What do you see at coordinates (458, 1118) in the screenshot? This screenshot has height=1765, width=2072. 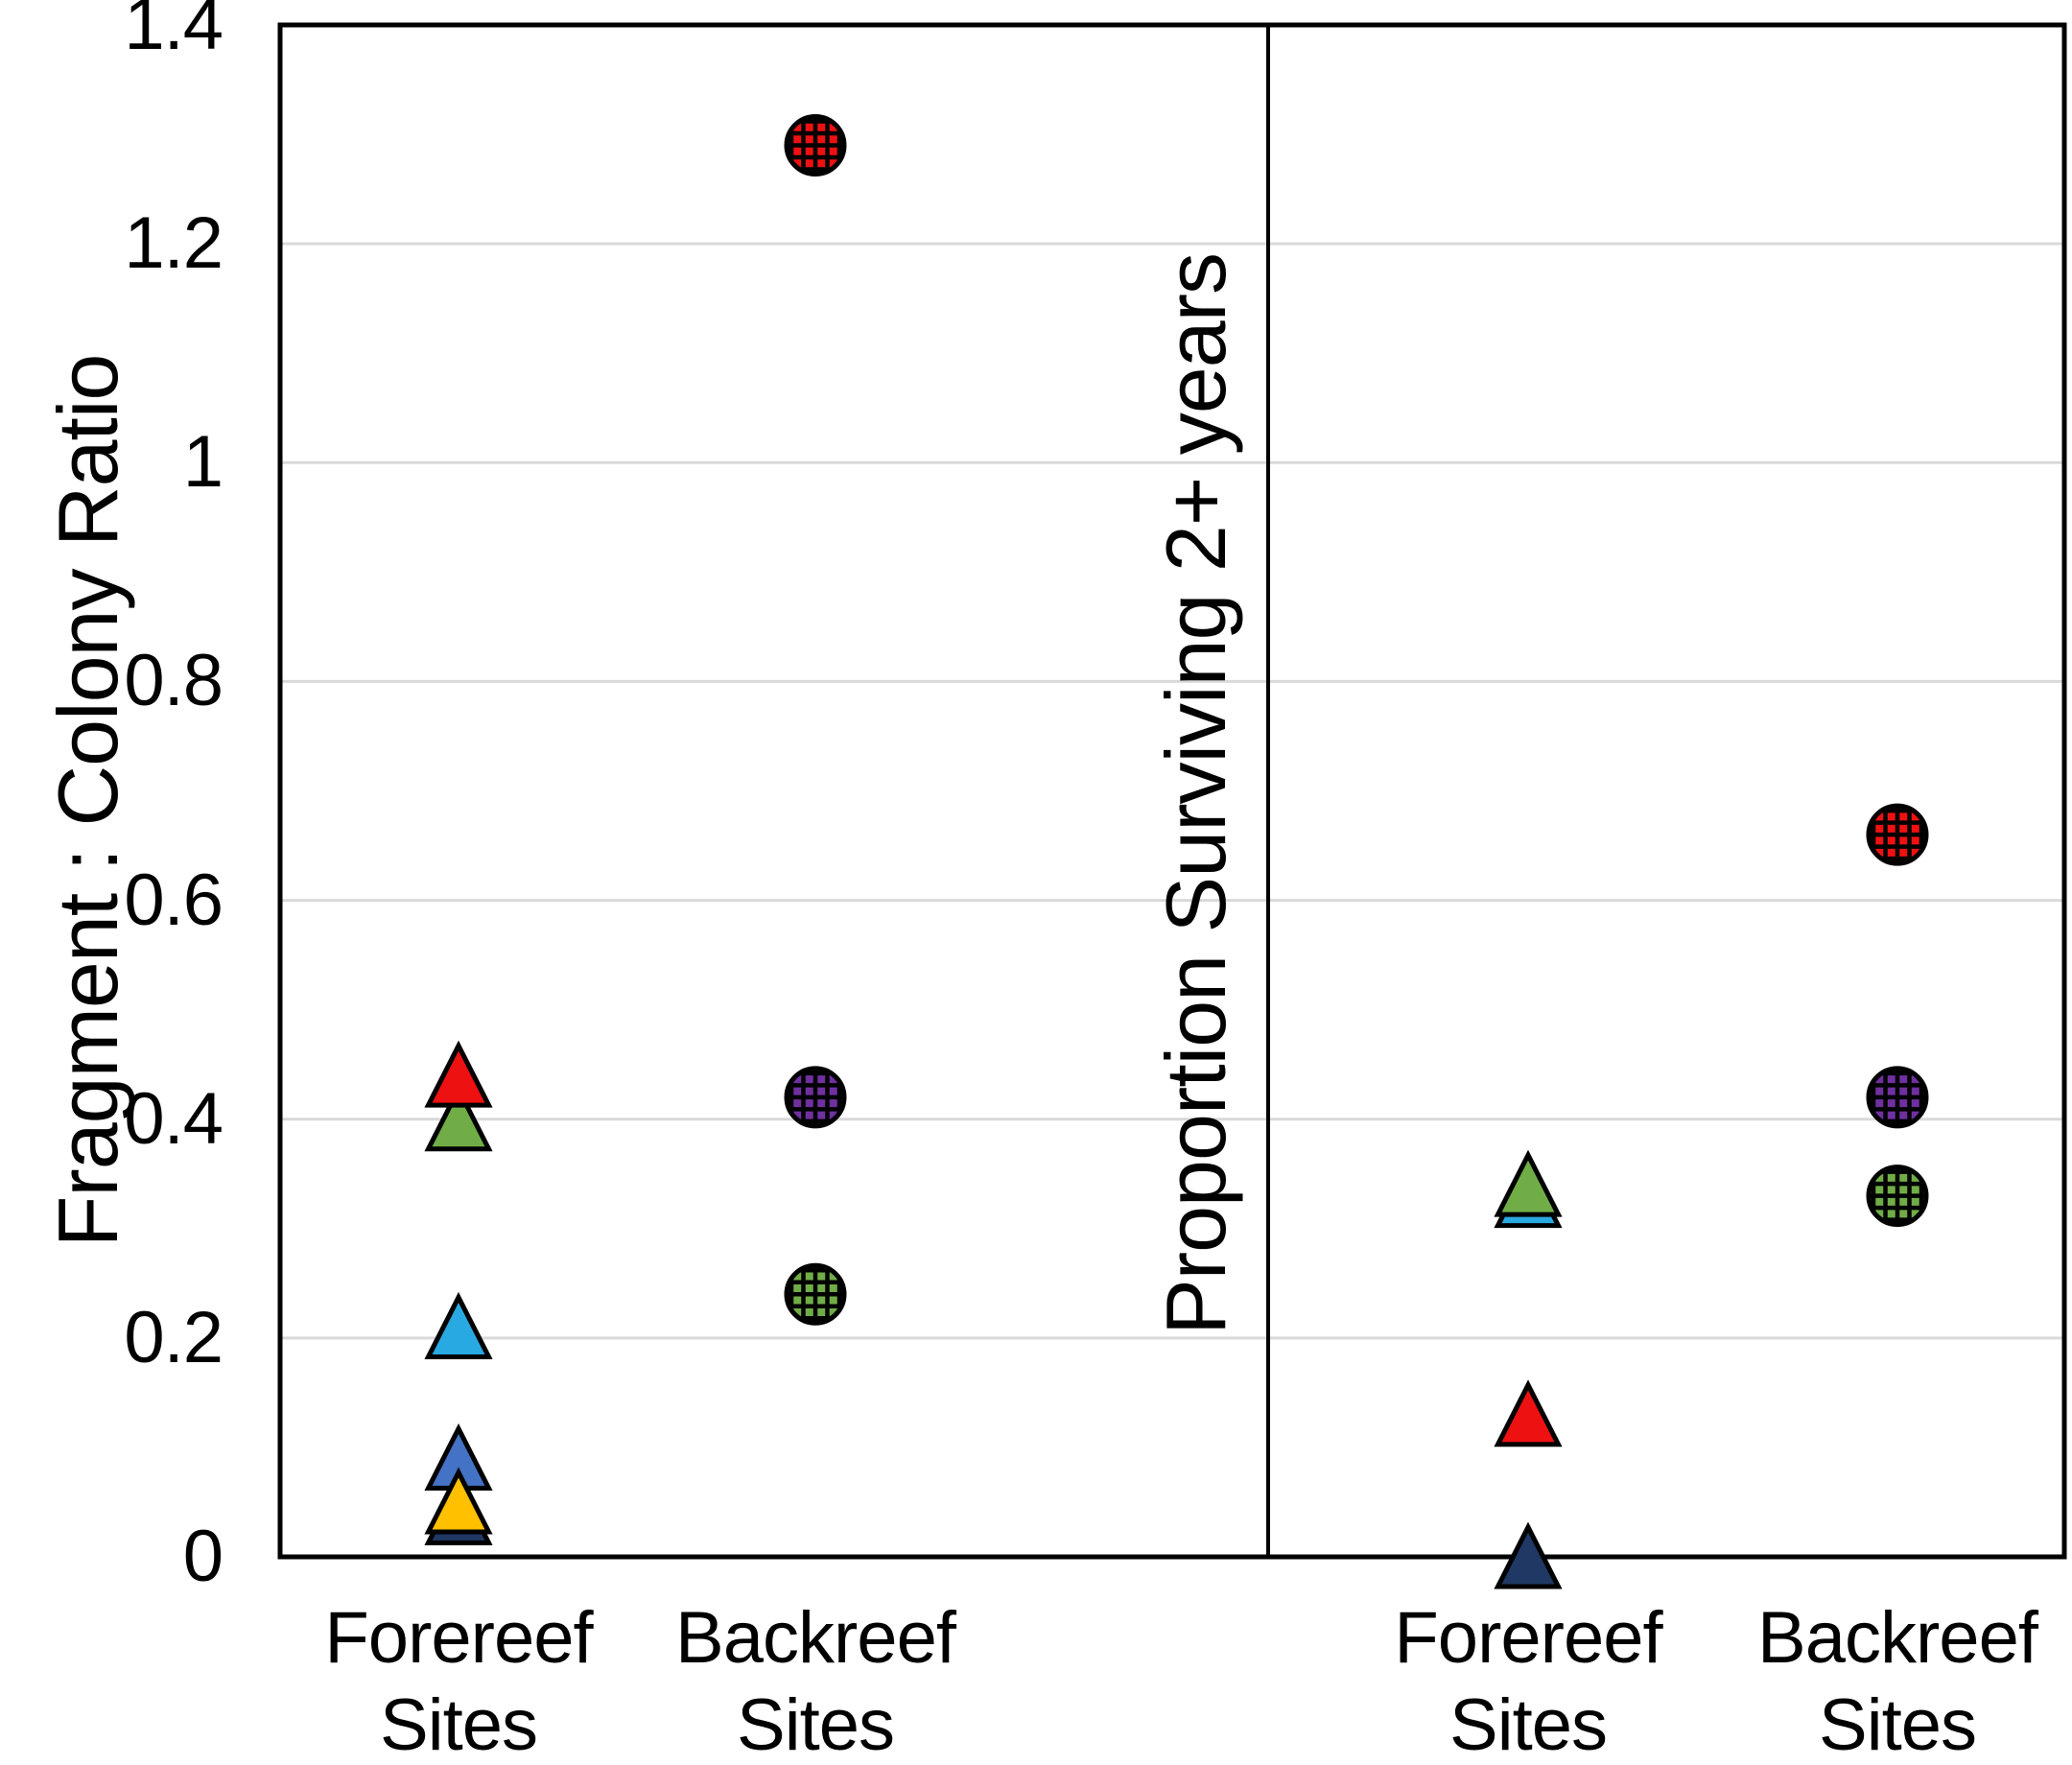 I see `marker-left-forereef-green-triangle` at bounding box center [458, 1118].